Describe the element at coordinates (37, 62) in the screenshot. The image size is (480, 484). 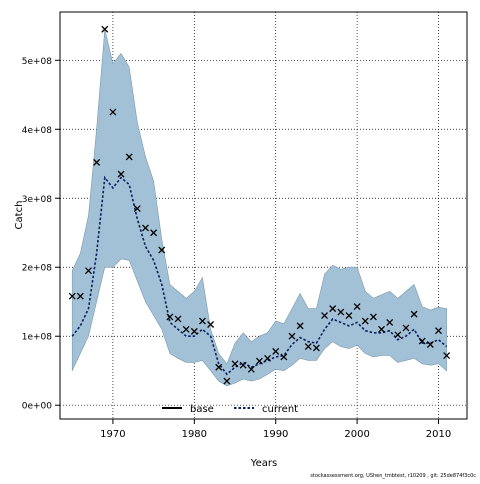
I see `y-tick-label: 5e+08` at that location.